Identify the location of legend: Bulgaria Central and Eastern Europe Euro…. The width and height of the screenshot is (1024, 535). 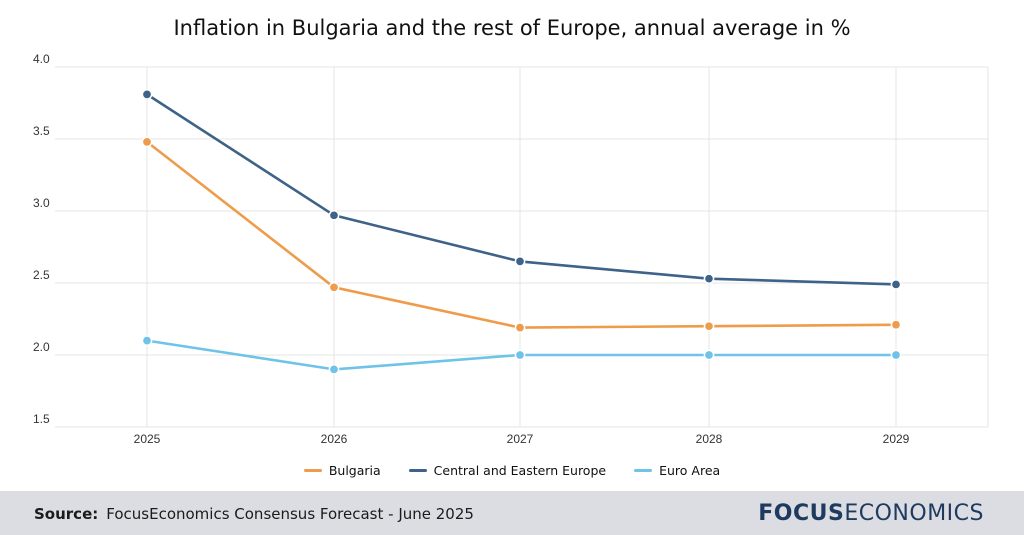
(512, 470).